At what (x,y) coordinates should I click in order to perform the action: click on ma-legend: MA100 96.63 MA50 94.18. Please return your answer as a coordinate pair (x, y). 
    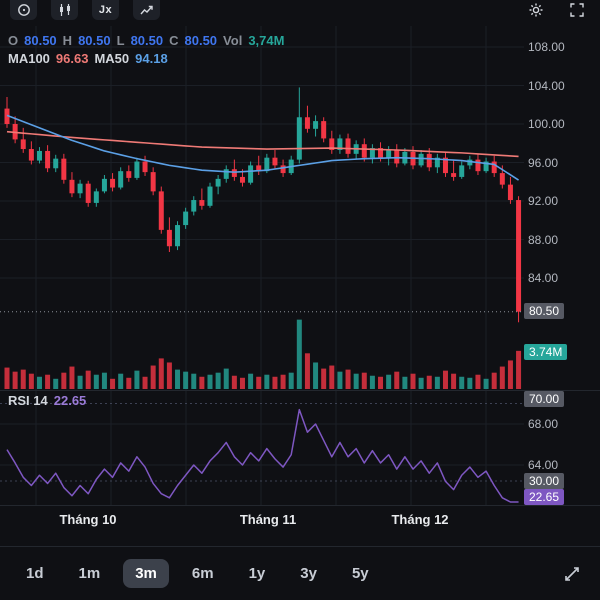
    Looking at the image, I should click on (88, 58).